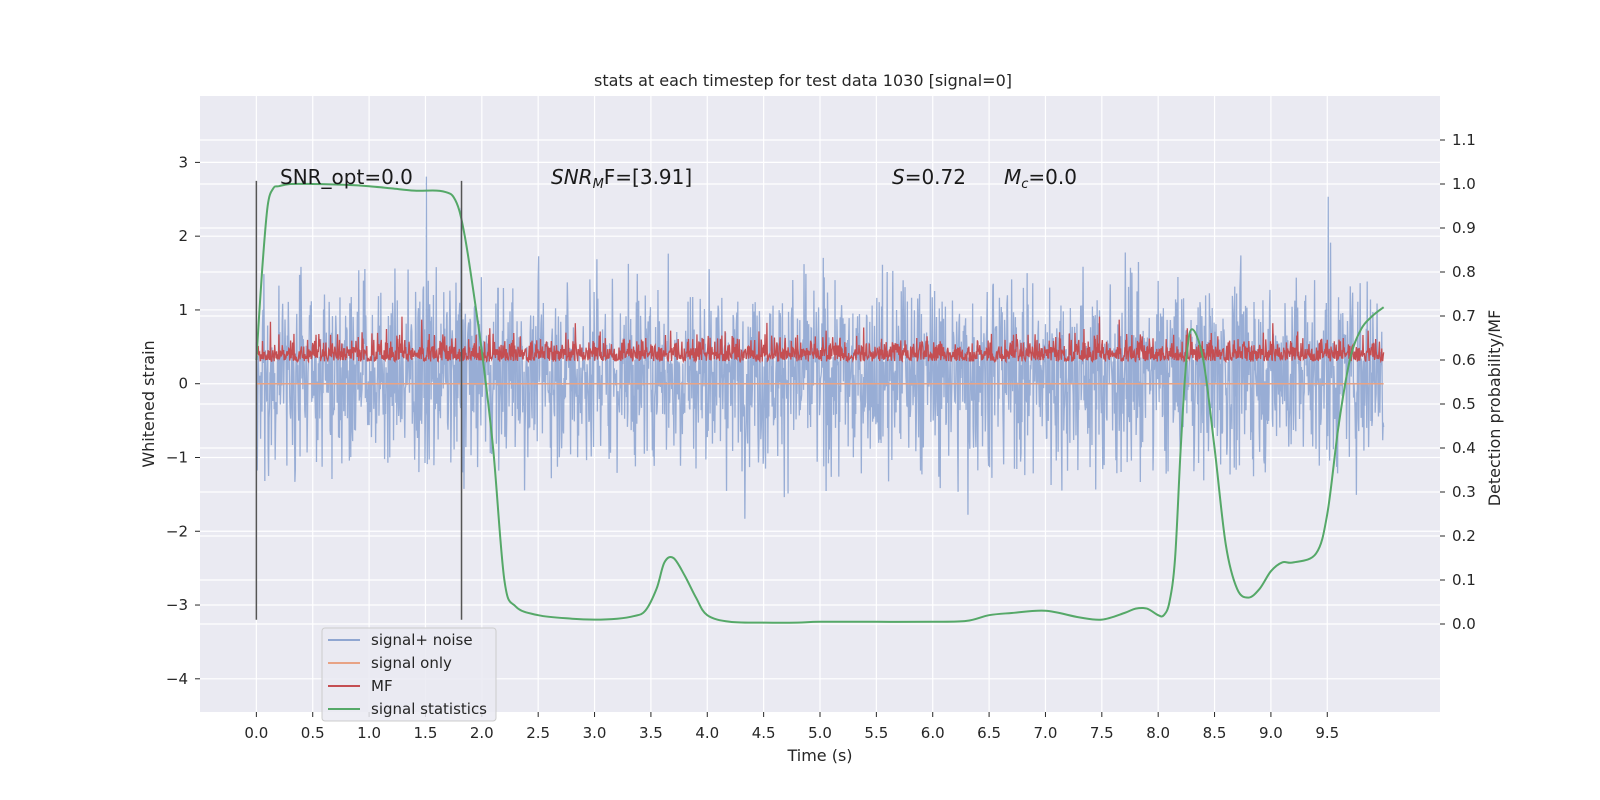 The image size is (1600, 800). I want to click on x-tick-label: 7.0, so click(1046, 733).